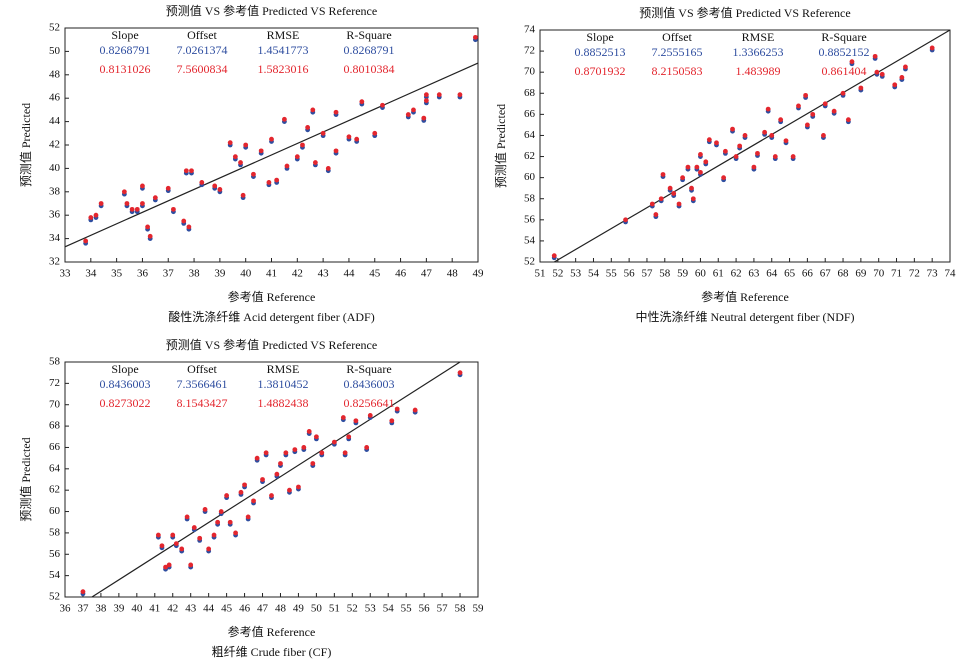 Image resolution: width=980 pixels, height=661 pixels. What do you see at coordinates (914, 274) in the screenshot?
I see `x-tick-label: 72` at bounding box center [914, 274].